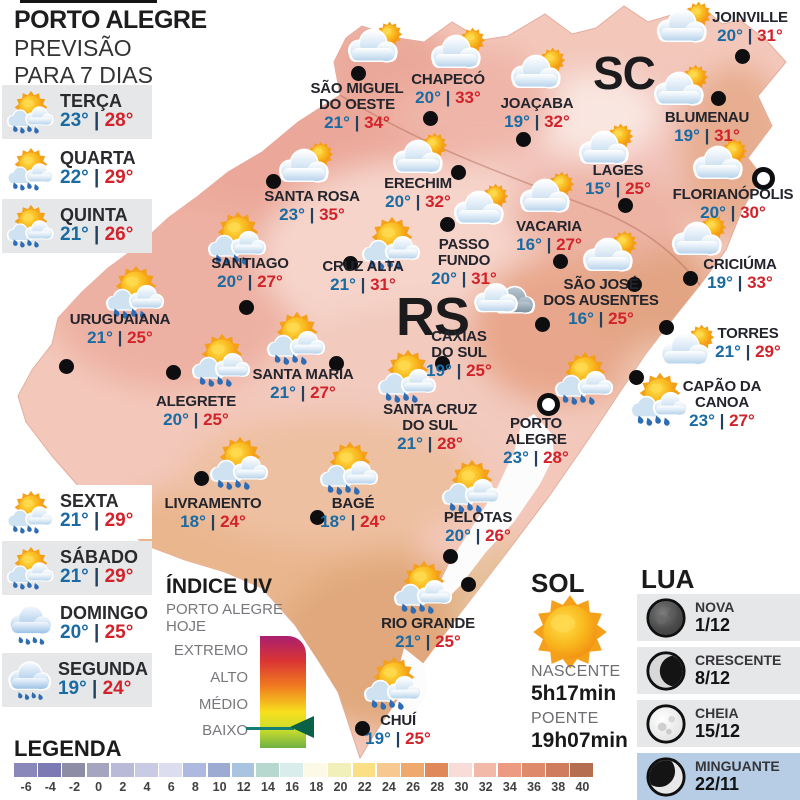  I want to click on city-label-uruguaiana: URUGUAIANA 21° | 25°, so click(120, 329).